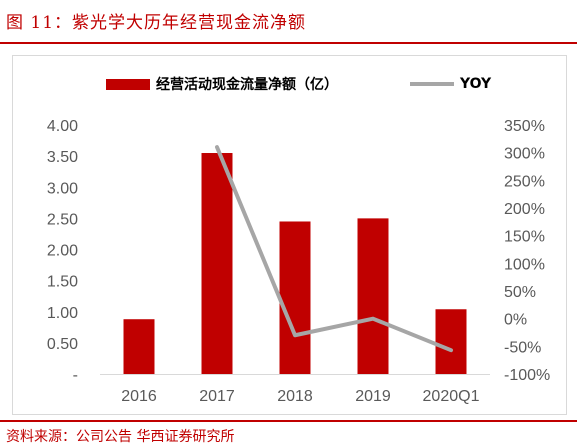  I want to click on y-left-tick-label: -, so click(75, 375).